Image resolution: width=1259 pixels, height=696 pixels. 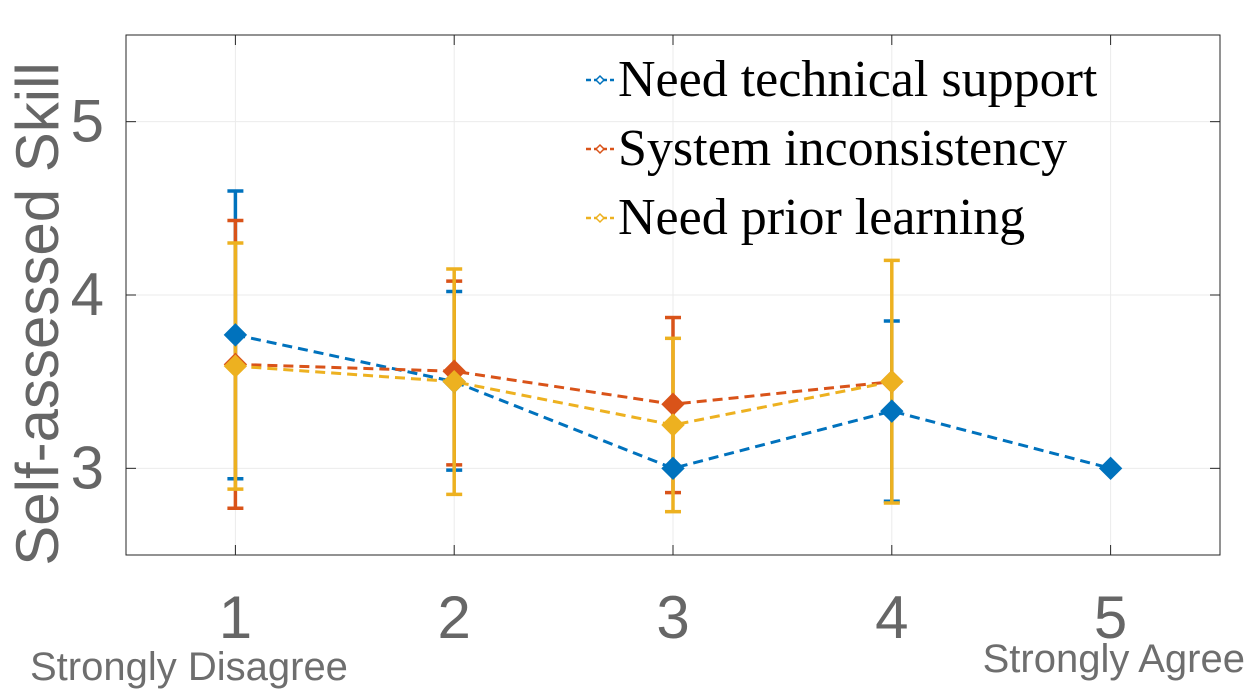 What do you see at coordinates (87, 294) in the screenshot?
I see `y-tick-label: 4` at bounding box center [87, 294].